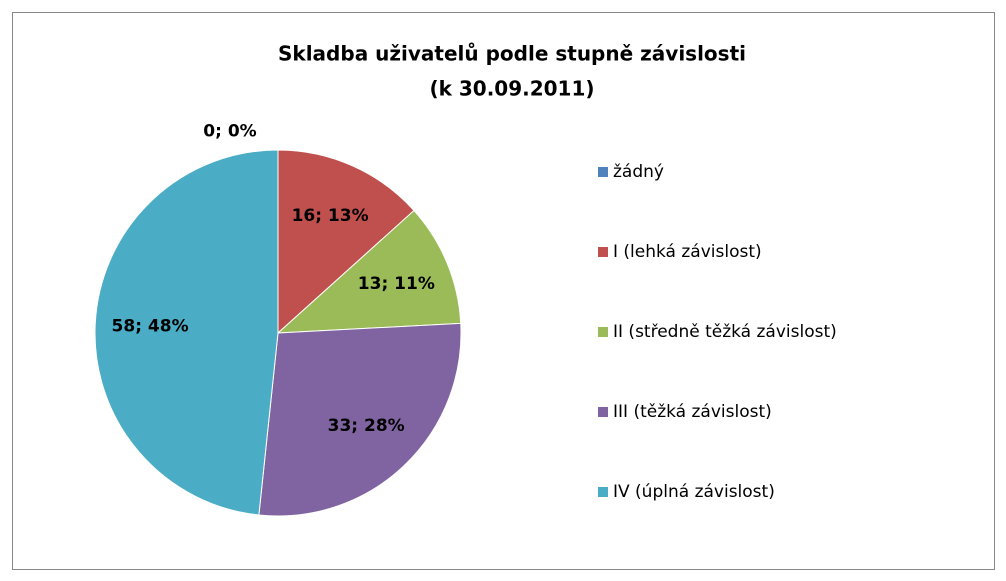 This screenshot has width=1006, height=581. Describe the element at coordinates (687, 252) in the screenshot. I see `legend-label: I (lehká závislost)` at that location.